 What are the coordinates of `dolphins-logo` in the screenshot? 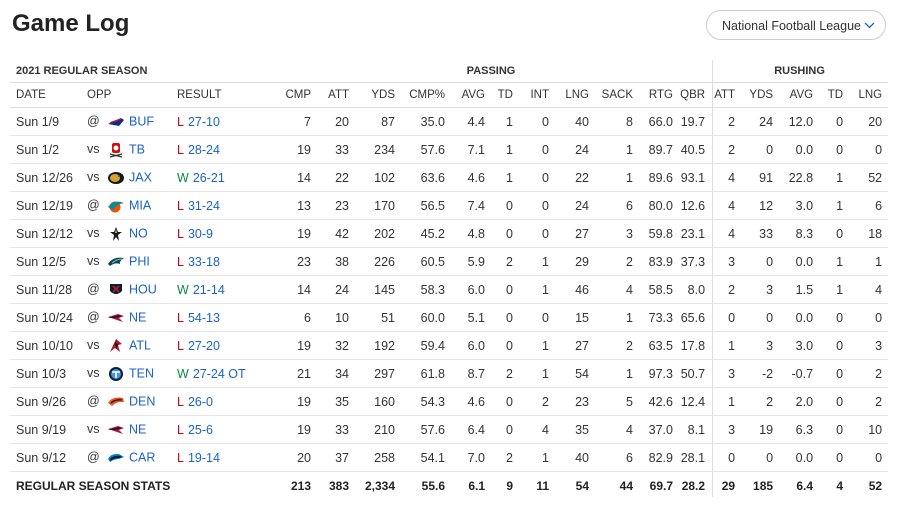 It's located at (116, 206).